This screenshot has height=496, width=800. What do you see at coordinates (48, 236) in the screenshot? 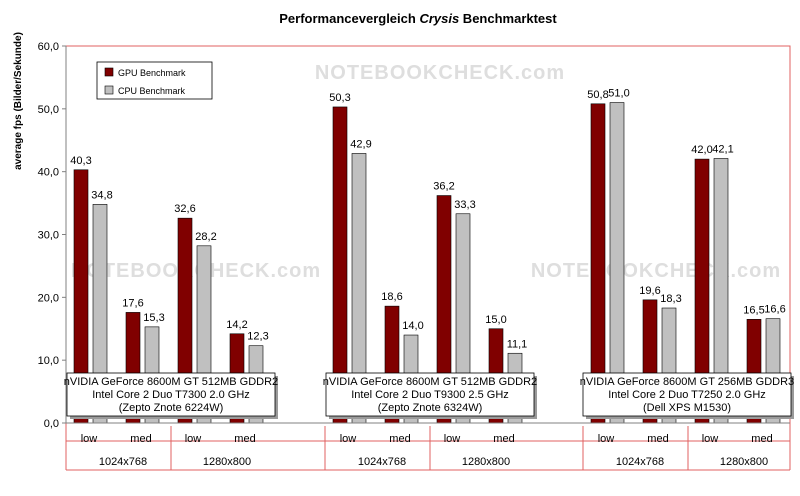
I see `y-tick-label: 30,0` at bounding box center [48, 236].